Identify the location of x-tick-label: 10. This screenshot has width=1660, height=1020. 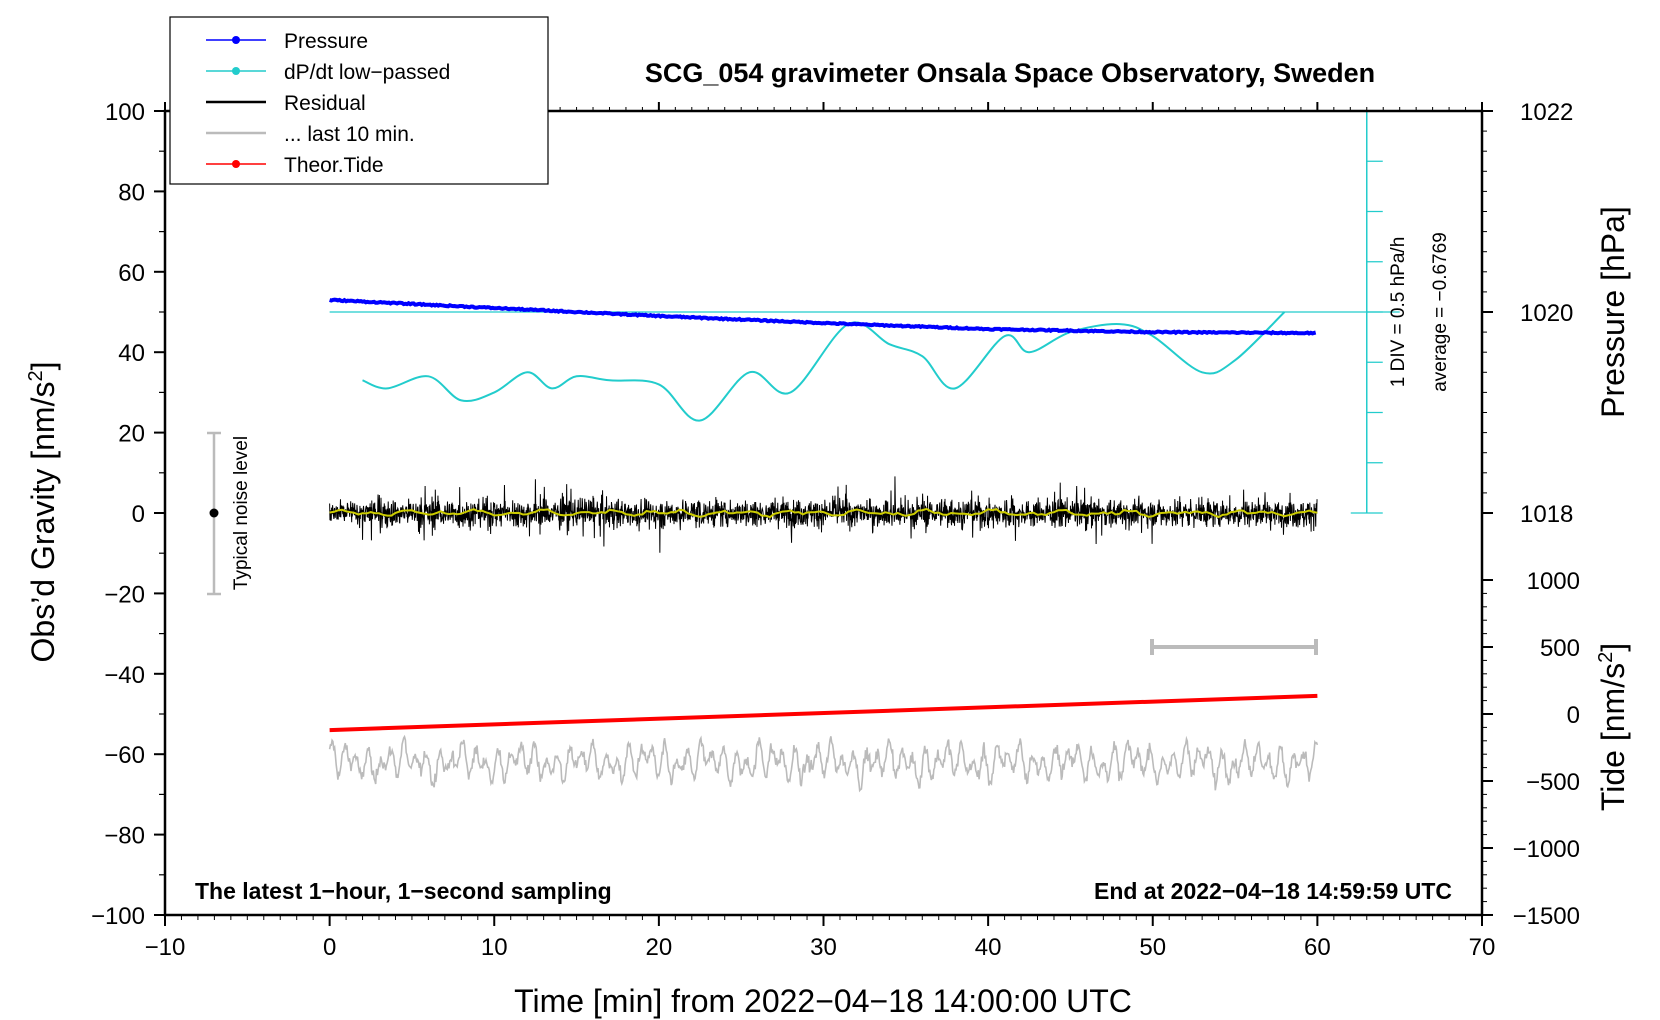
(494, 947).